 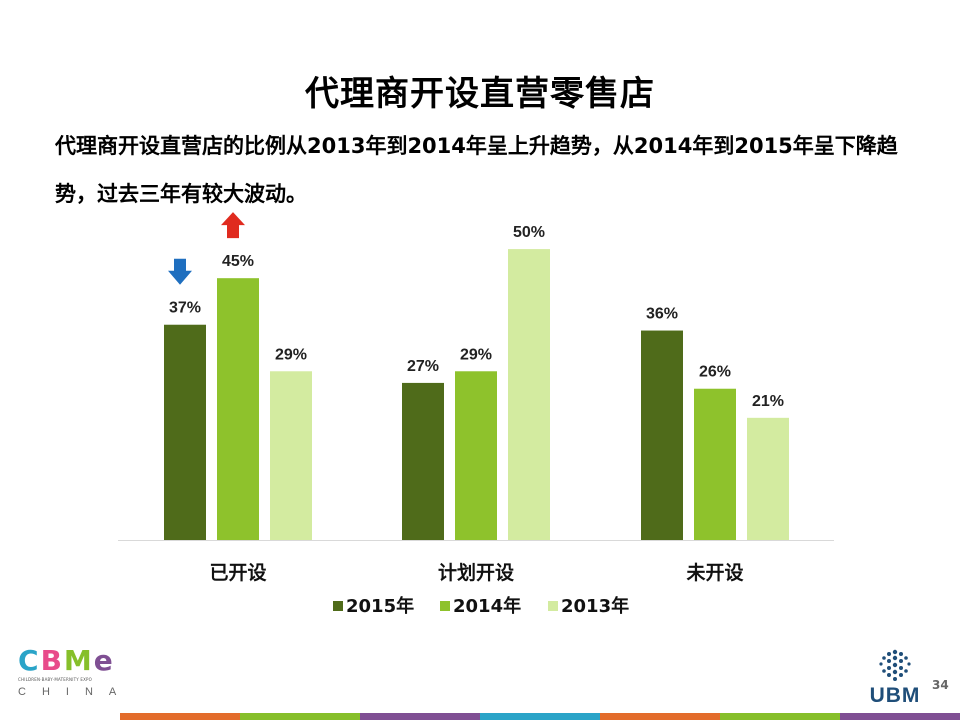 I want to click on slide-title: 代理商开设直营零售店, so click(x=480, y=94).